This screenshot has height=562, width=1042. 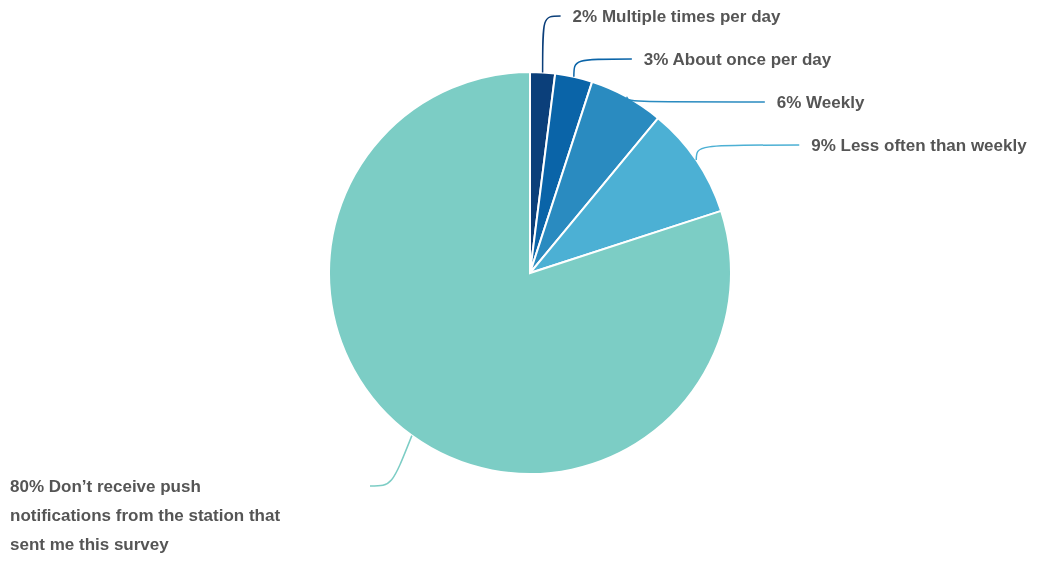 What do you see at coordinates (145, 515) in the screenshot?
I see `slice-label: 80% Don’t receive push notifications from the station that sent me this survey` at bounding box center [145, 515].